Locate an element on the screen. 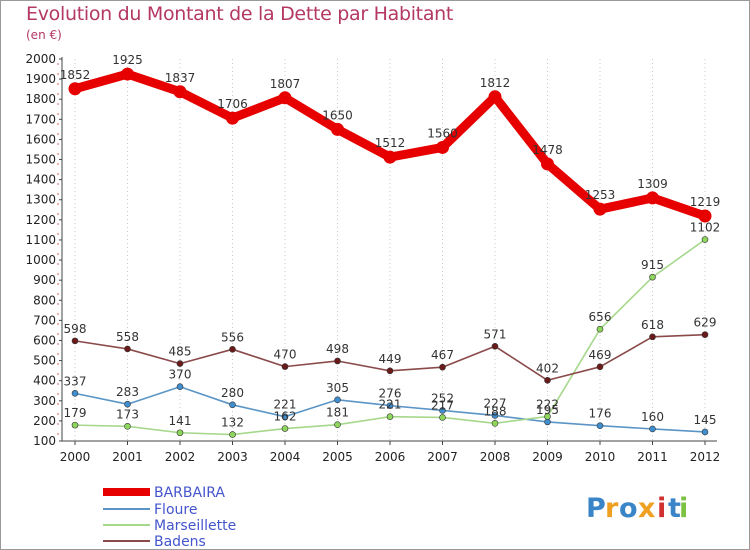  x-tick-label: 2001 is located at coordinates (127, 457).